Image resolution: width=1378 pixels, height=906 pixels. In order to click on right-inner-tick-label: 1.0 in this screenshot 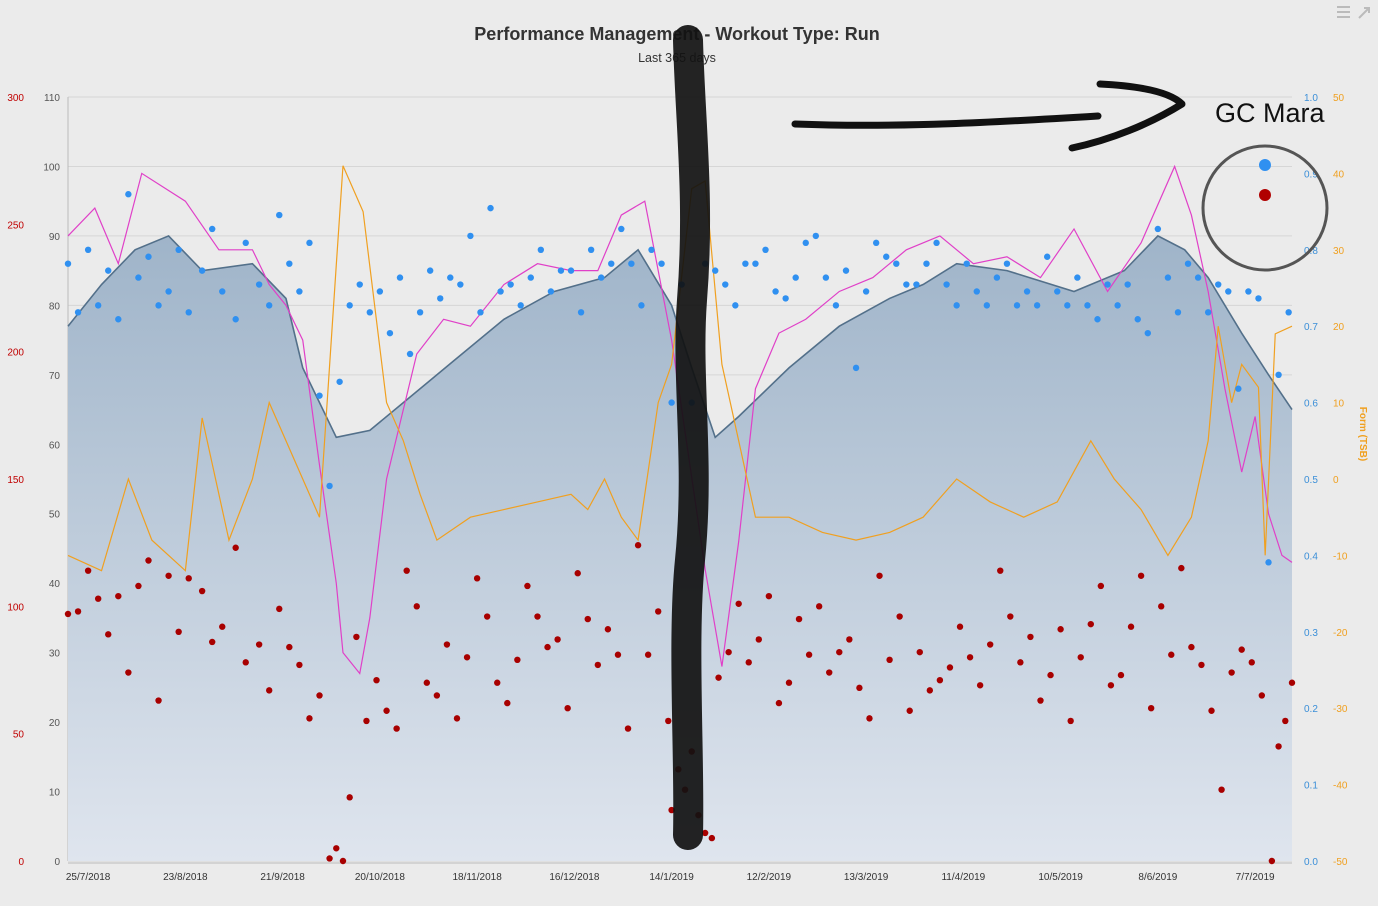, I will do `click(1311, 98)`.